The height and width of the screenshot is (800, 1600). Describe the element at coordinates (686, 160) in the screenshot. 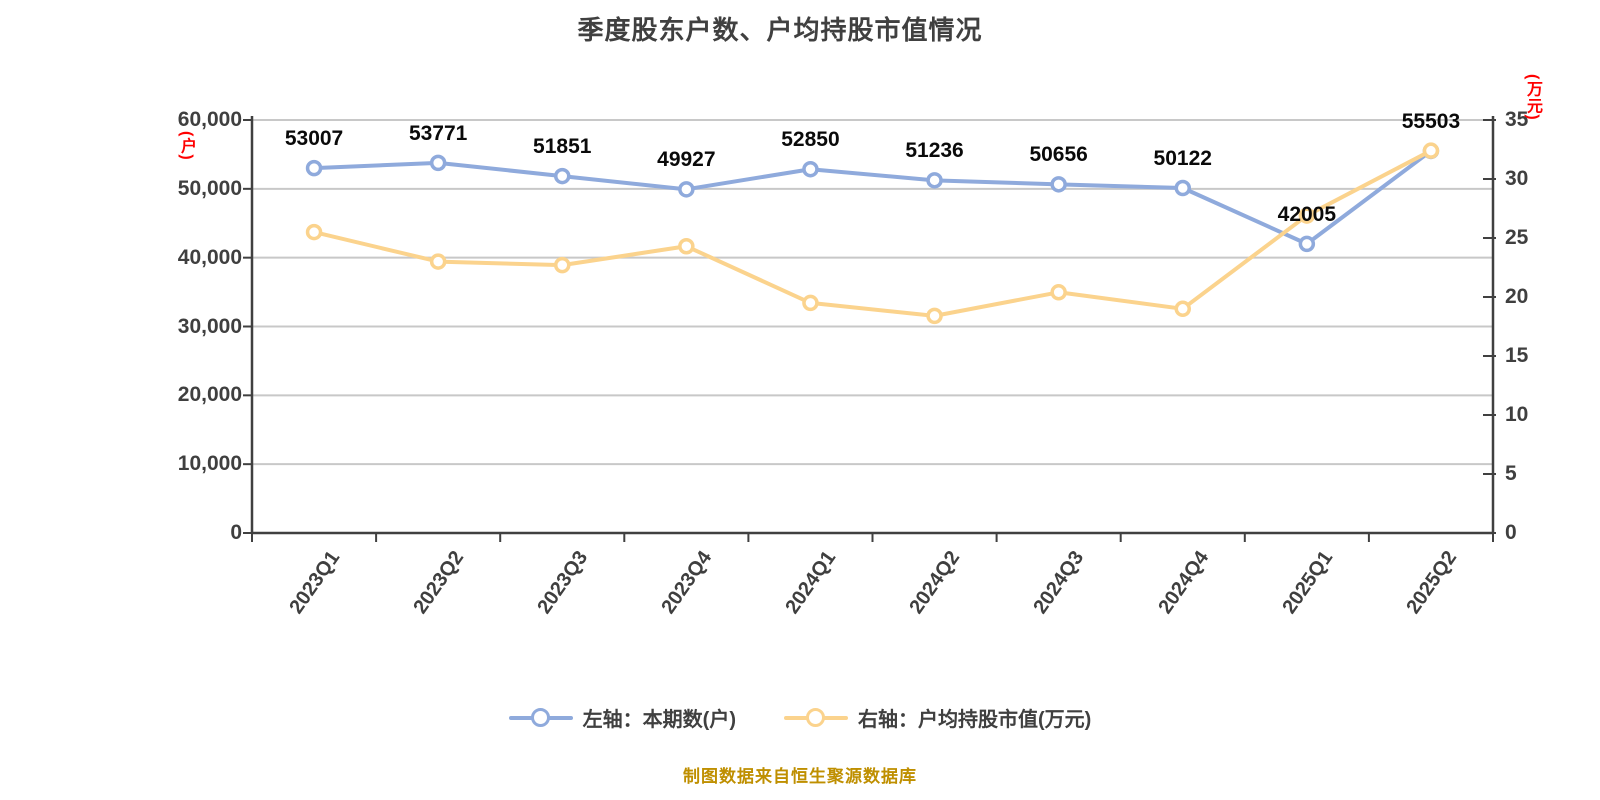

I see `data-label-2023Q4: 49927` at that location.